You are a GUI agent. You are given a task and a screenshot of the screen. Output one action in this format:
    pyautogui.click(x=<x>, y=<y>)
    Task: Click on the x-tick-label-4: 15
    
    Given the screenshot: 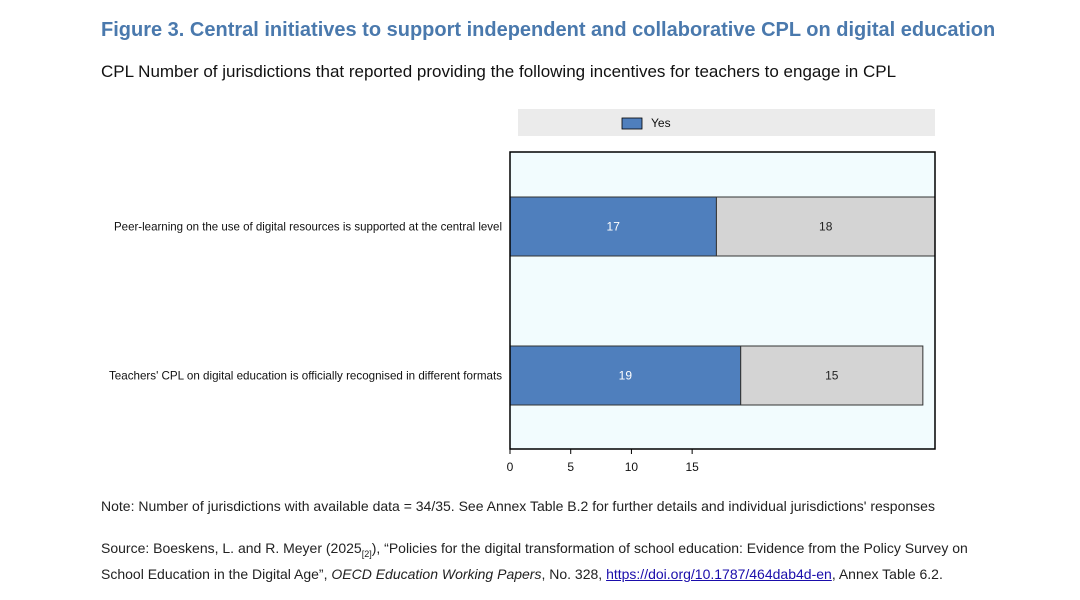 What is the action you would take?
    pyautogui.click(x=692, y=467)
    